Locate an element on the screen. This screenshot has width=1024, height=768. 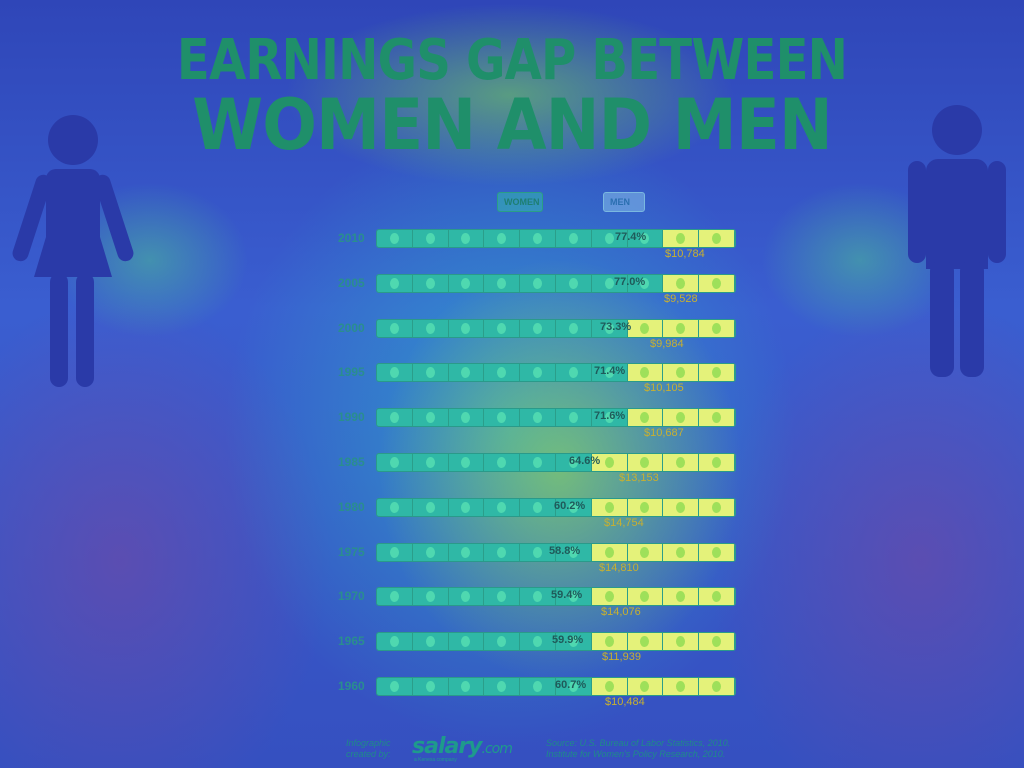
year-label: 2000 is located at coordinates (351, 327).